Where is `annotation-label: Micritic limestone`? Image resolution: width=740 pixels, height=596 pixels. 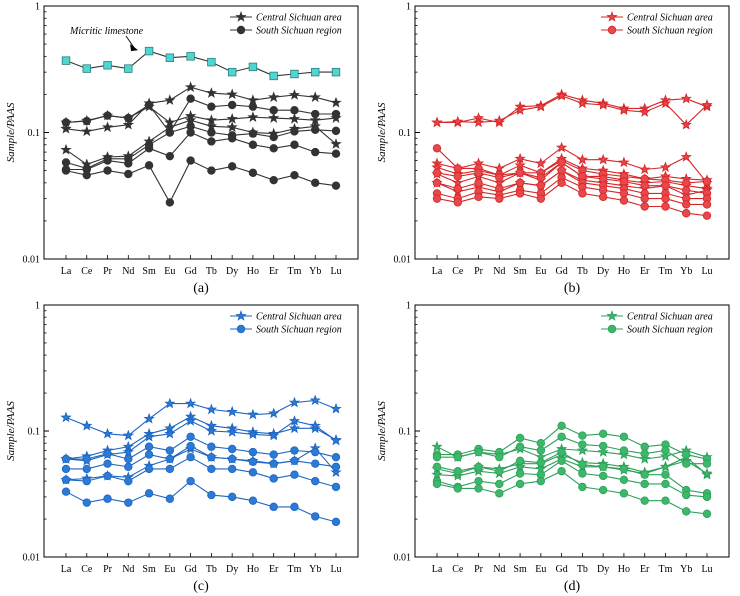
annotation-label: Micritic limestone is located at coordinates (106, 31).